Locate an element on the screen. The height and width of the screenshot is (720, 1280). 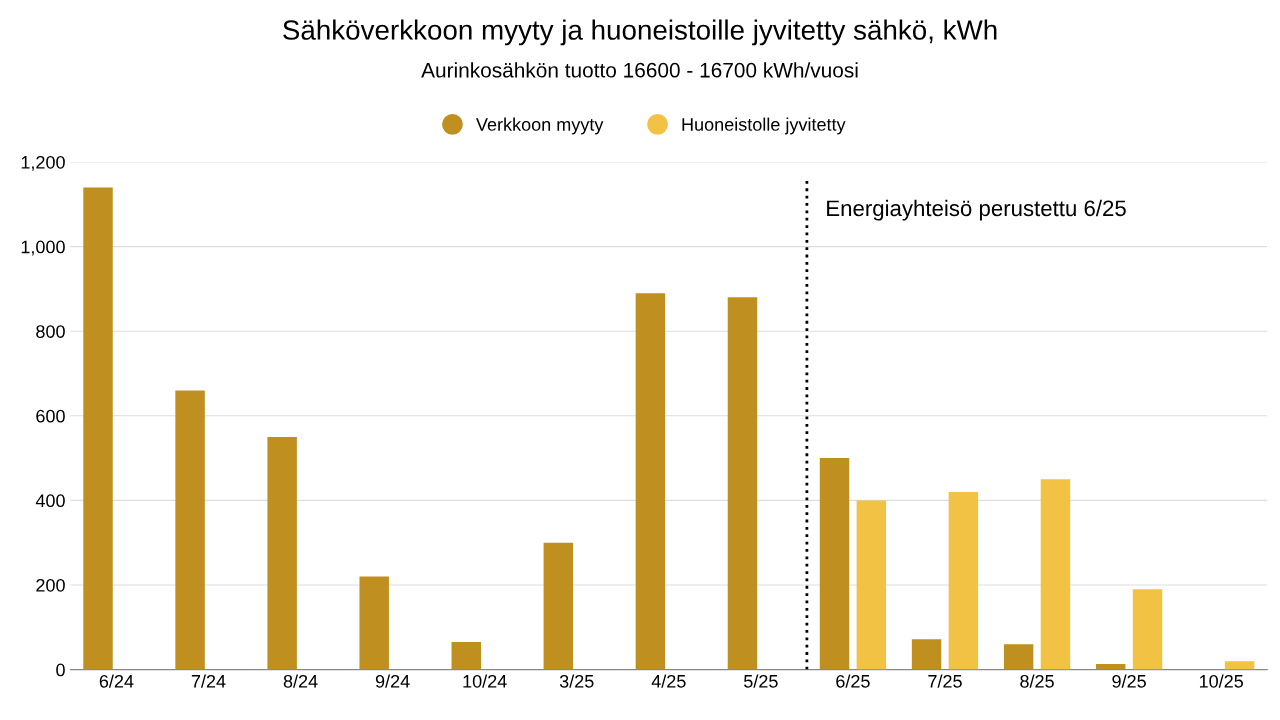
legend-label: Huoneistolle jyvitetty is located at coordinates (764, 126).